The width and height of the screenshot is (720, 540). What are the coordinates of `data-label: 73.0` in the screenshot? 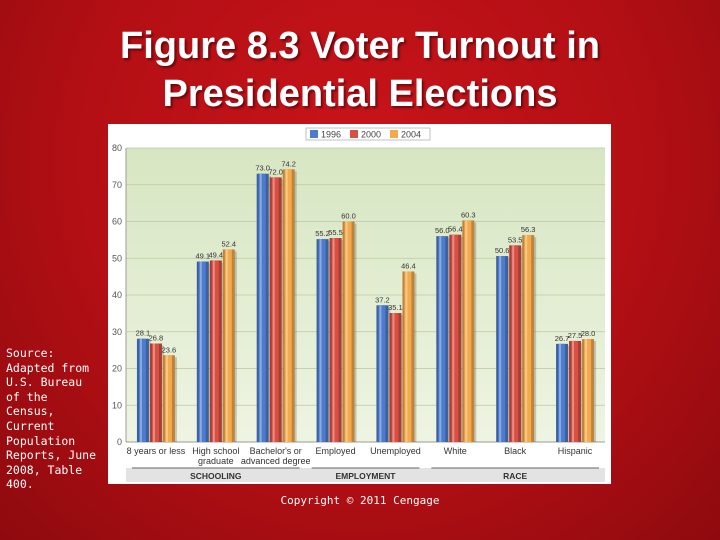 It's located at (262, 168).